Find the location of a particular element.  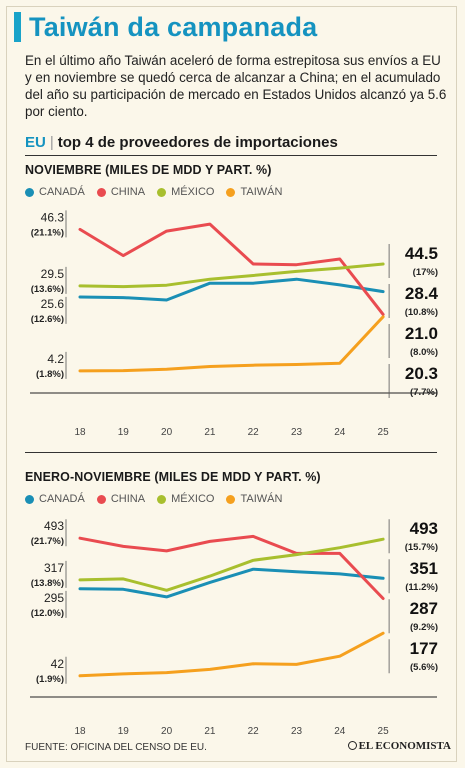

left-value-label: 29.5 is located at coordinates (53, 274).